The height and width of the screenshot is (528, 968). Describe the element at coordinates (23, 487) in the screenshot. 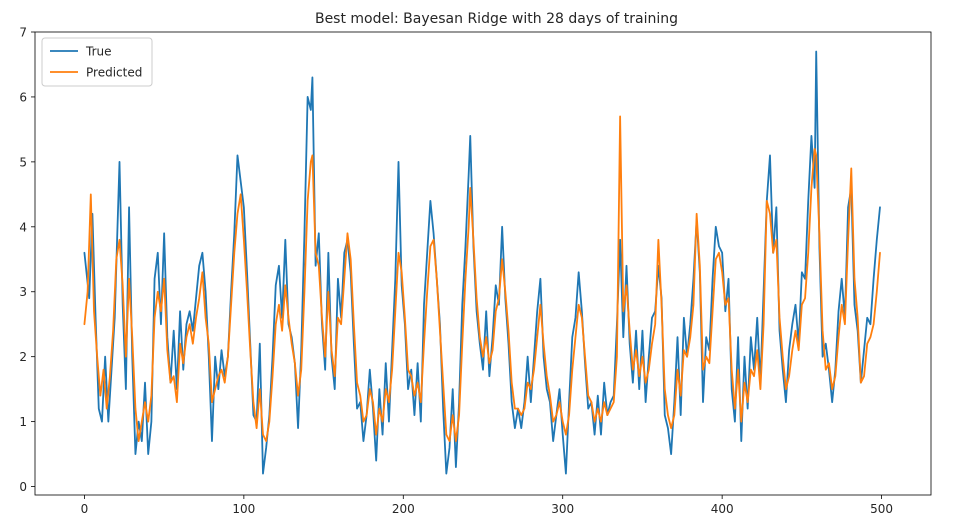

I see `y-tick-label: 0` at that location.